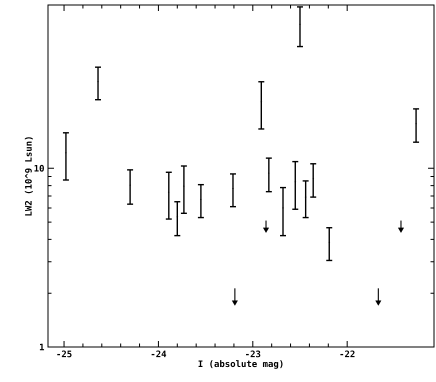  Describe the element at coordinates (39, 168) in the screenshot. I see `y-tick-label: 10` at that location.